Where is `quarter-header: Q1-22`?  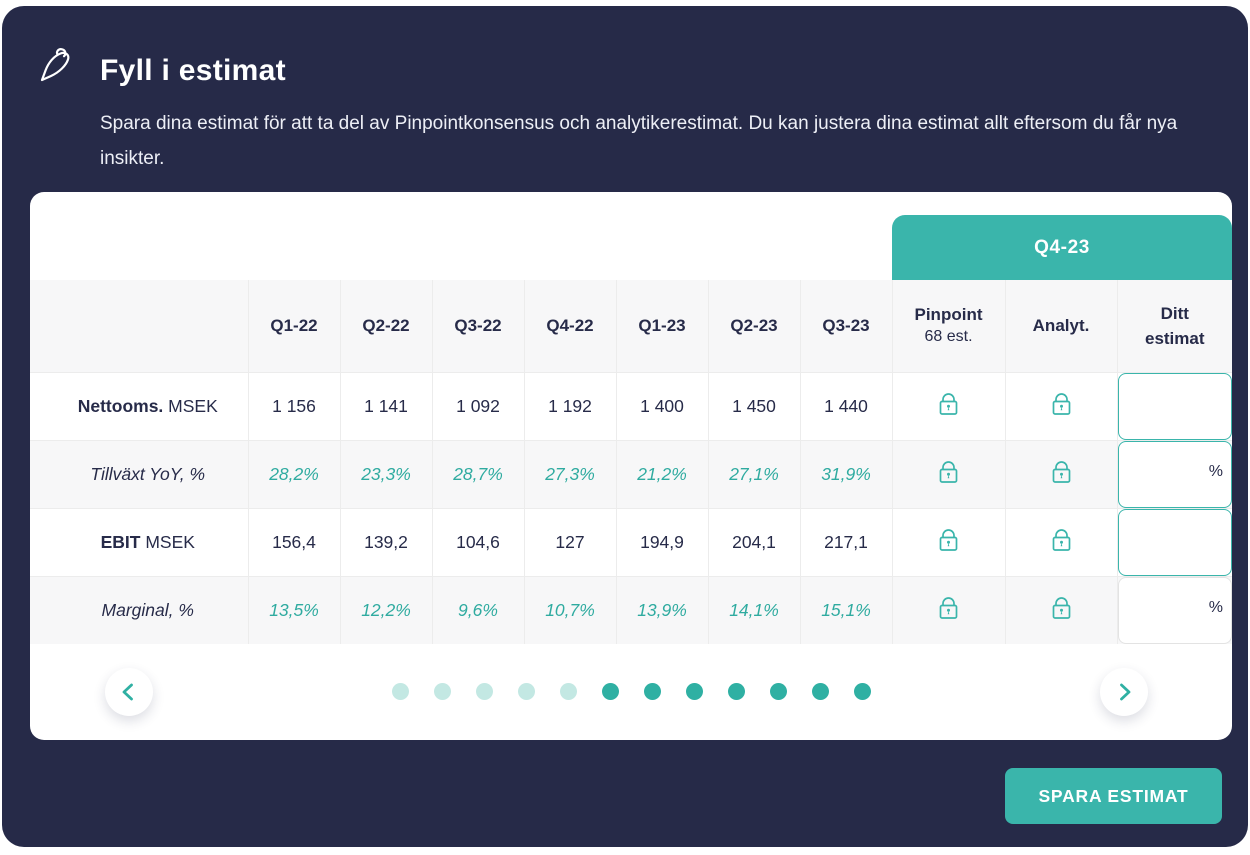
quarter-header: Q1-22 is located at coordinates (294, 326).